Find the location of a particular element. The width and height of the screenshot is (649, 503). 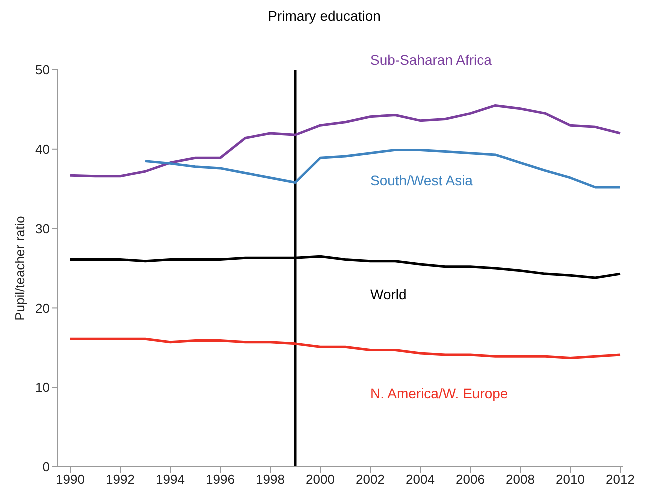

y-tick-label: 20 is located at coordinates (43, 308).